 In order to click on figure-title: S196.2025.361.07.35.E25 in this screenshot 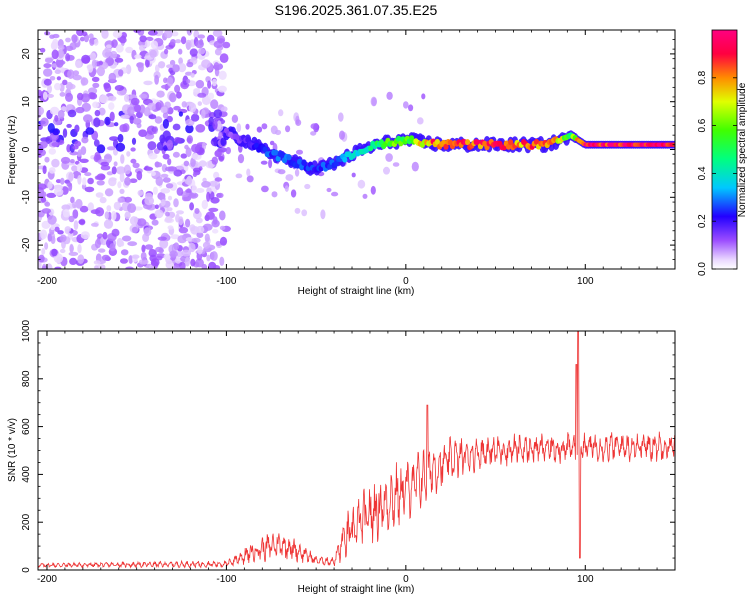, I will do `click(356, 10)`.